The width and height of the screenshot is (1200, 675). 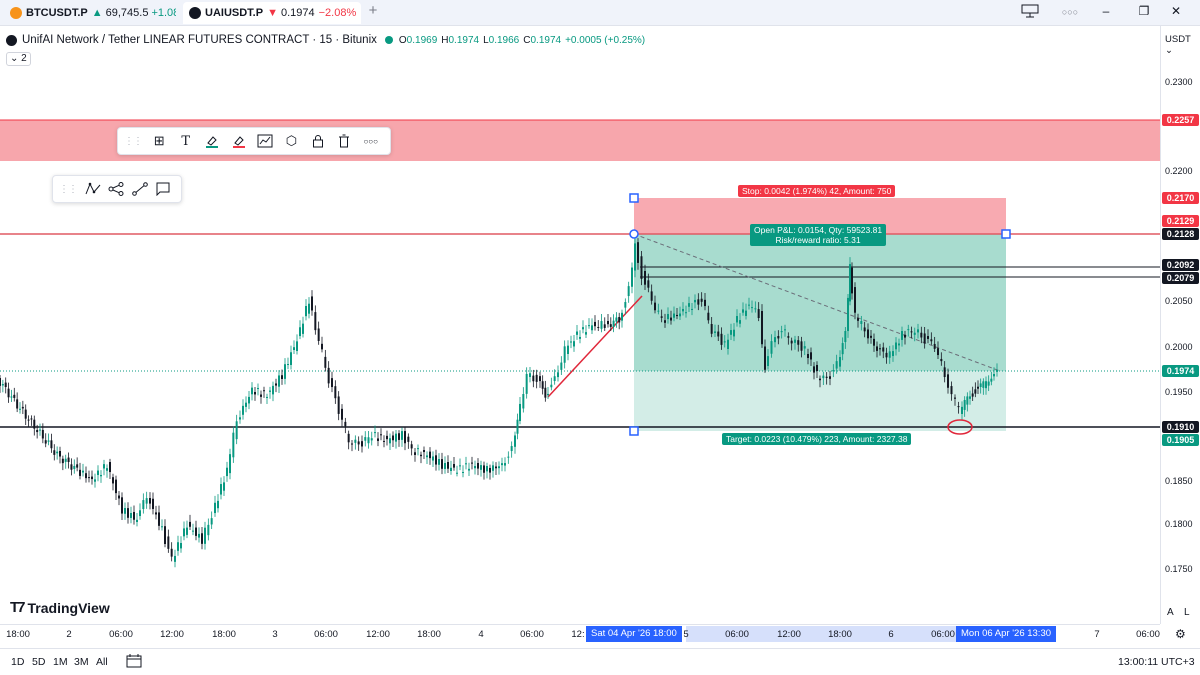 What do you see at coordinates (159, 140) in the screenshot?
I see `template-icon: ⊞` at bounding box center [159, 140].